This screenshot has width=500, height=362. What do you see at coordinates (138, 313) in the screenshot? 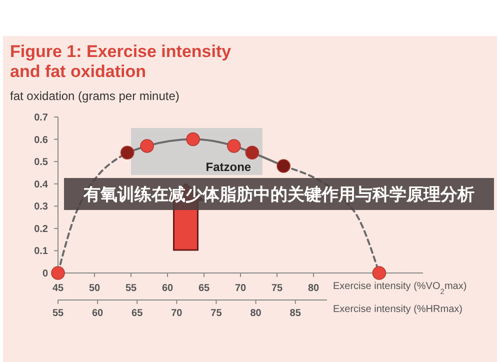
I see `x2-tick-label: 65` at bounding box center [138, 313].